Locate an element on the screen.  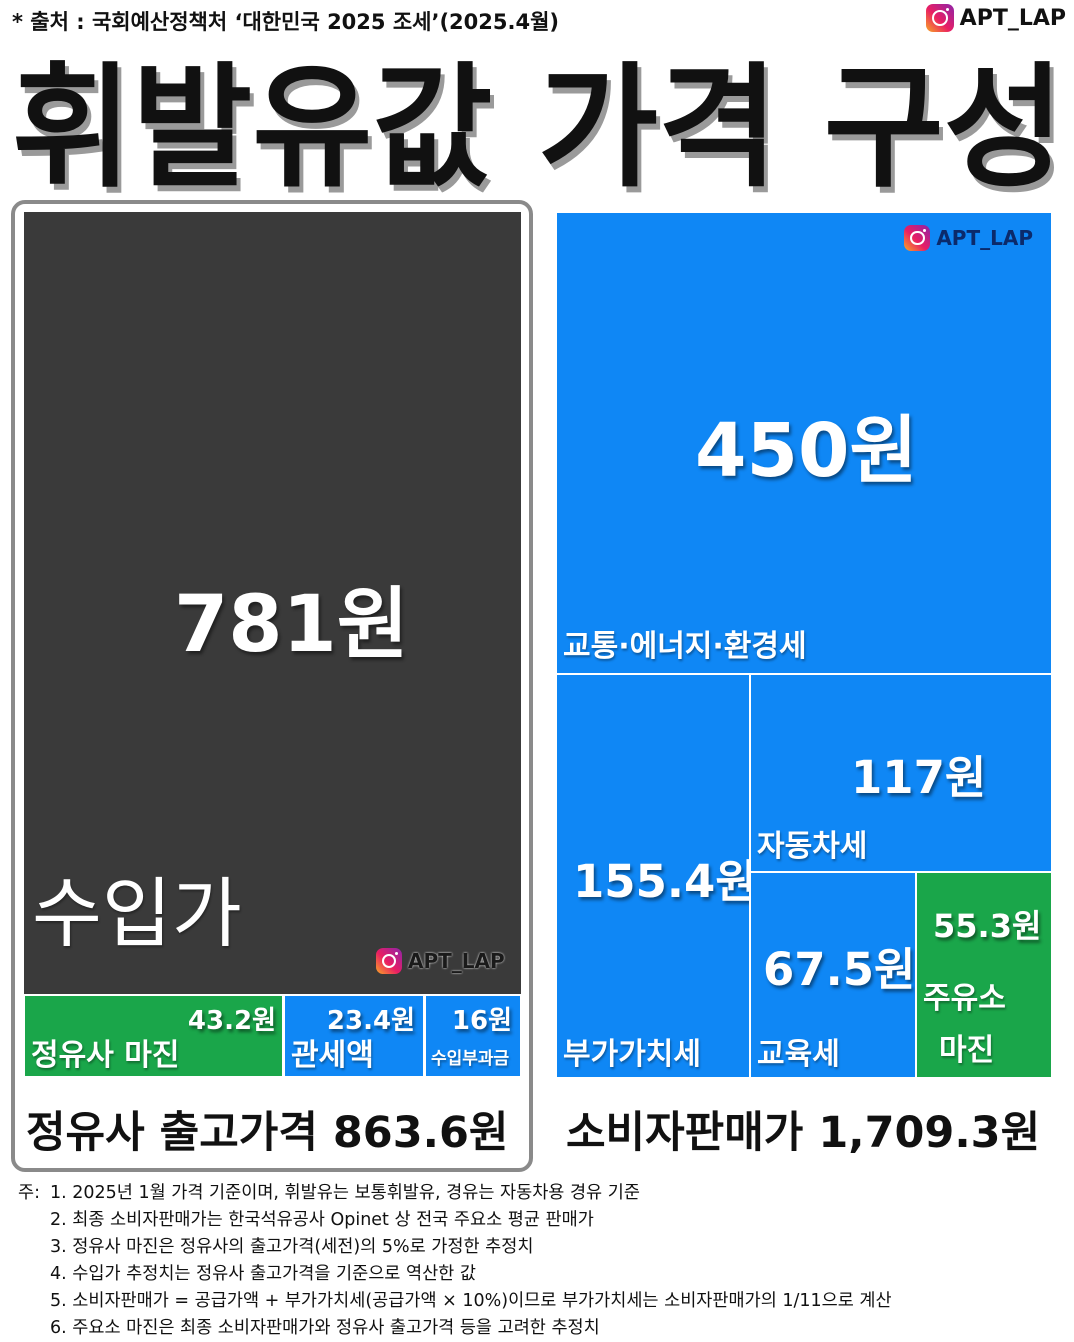
value-refinery-margin: 43.2원 is located at coordinates (231, 1021).